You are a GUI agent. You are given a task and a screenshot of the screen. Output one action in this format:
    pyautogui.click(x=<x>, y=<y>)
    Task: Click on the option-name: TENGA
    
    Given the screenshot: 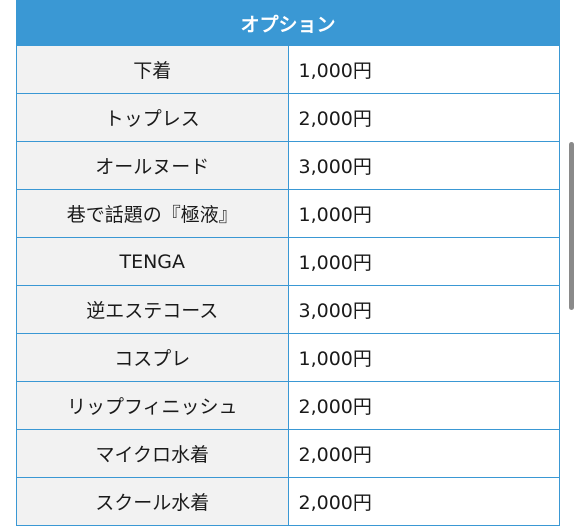 What is the action you would take?
    pyautogui.click(x=152, y=261)
    